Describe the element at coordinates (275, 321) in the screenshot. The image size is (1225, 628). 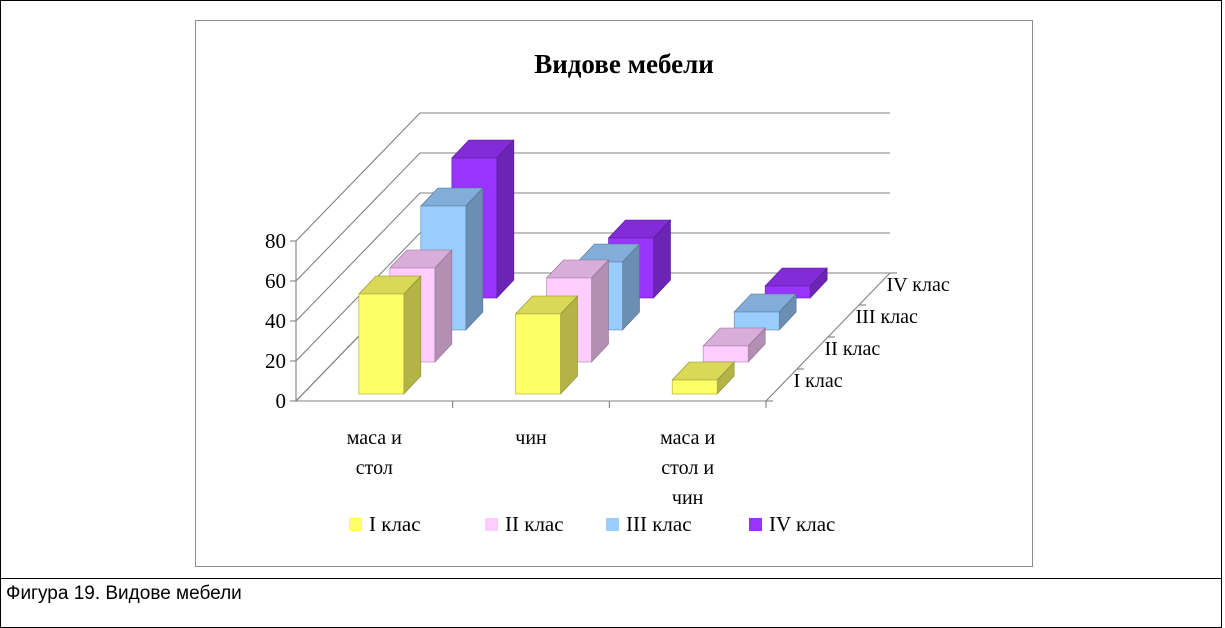
I see `y-tick-label: 40` at that location.